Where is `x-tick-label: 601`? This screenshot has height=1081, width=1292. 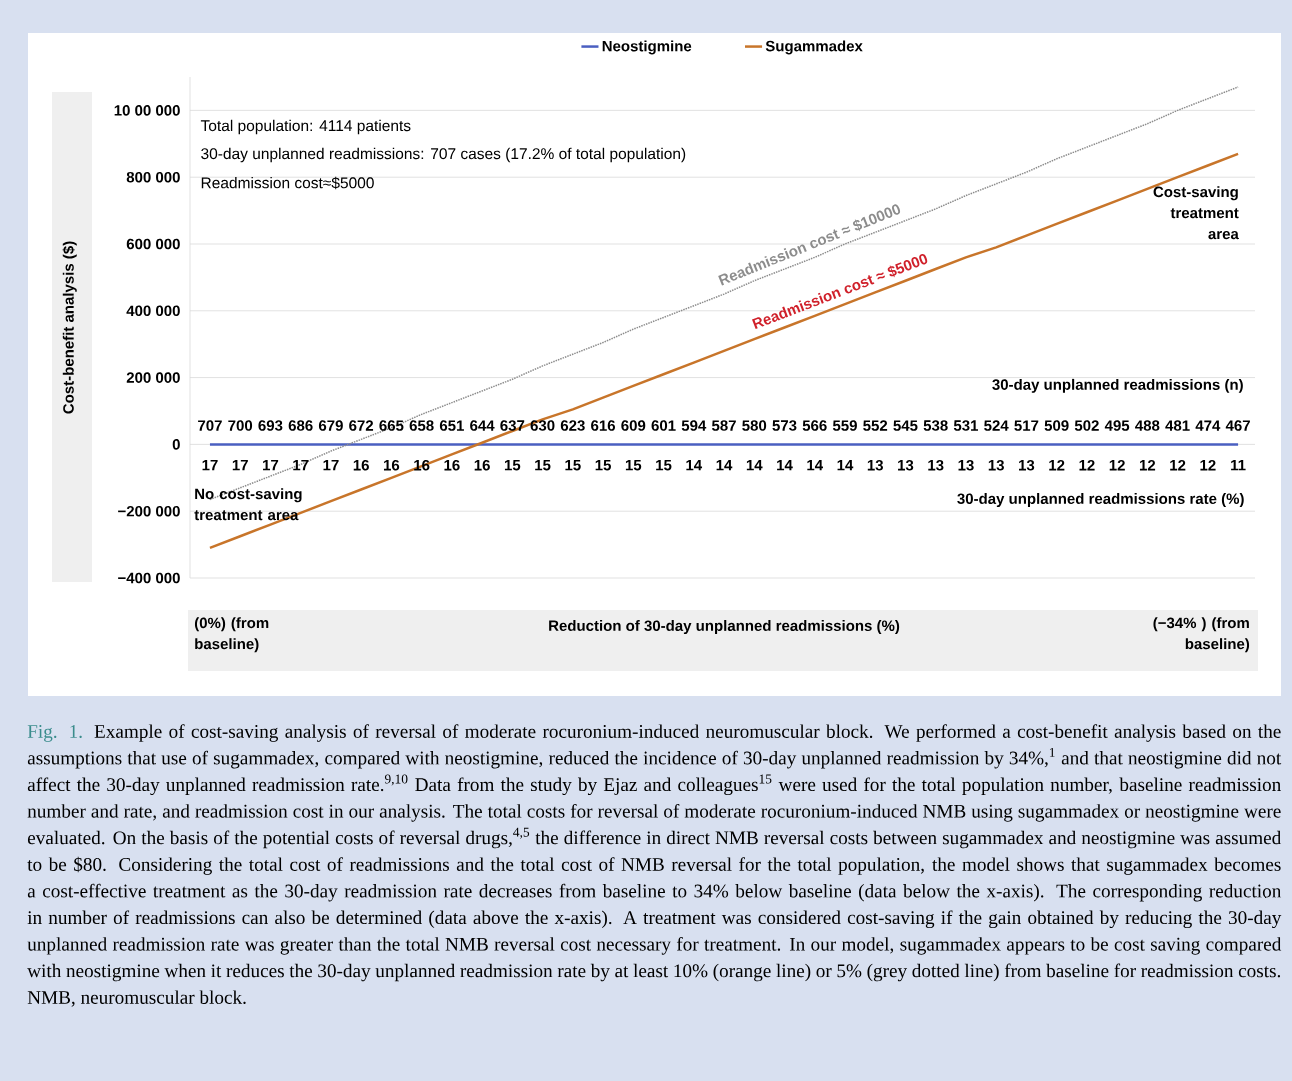
x-tick-label: 601 is located at coordinates (663, 425).